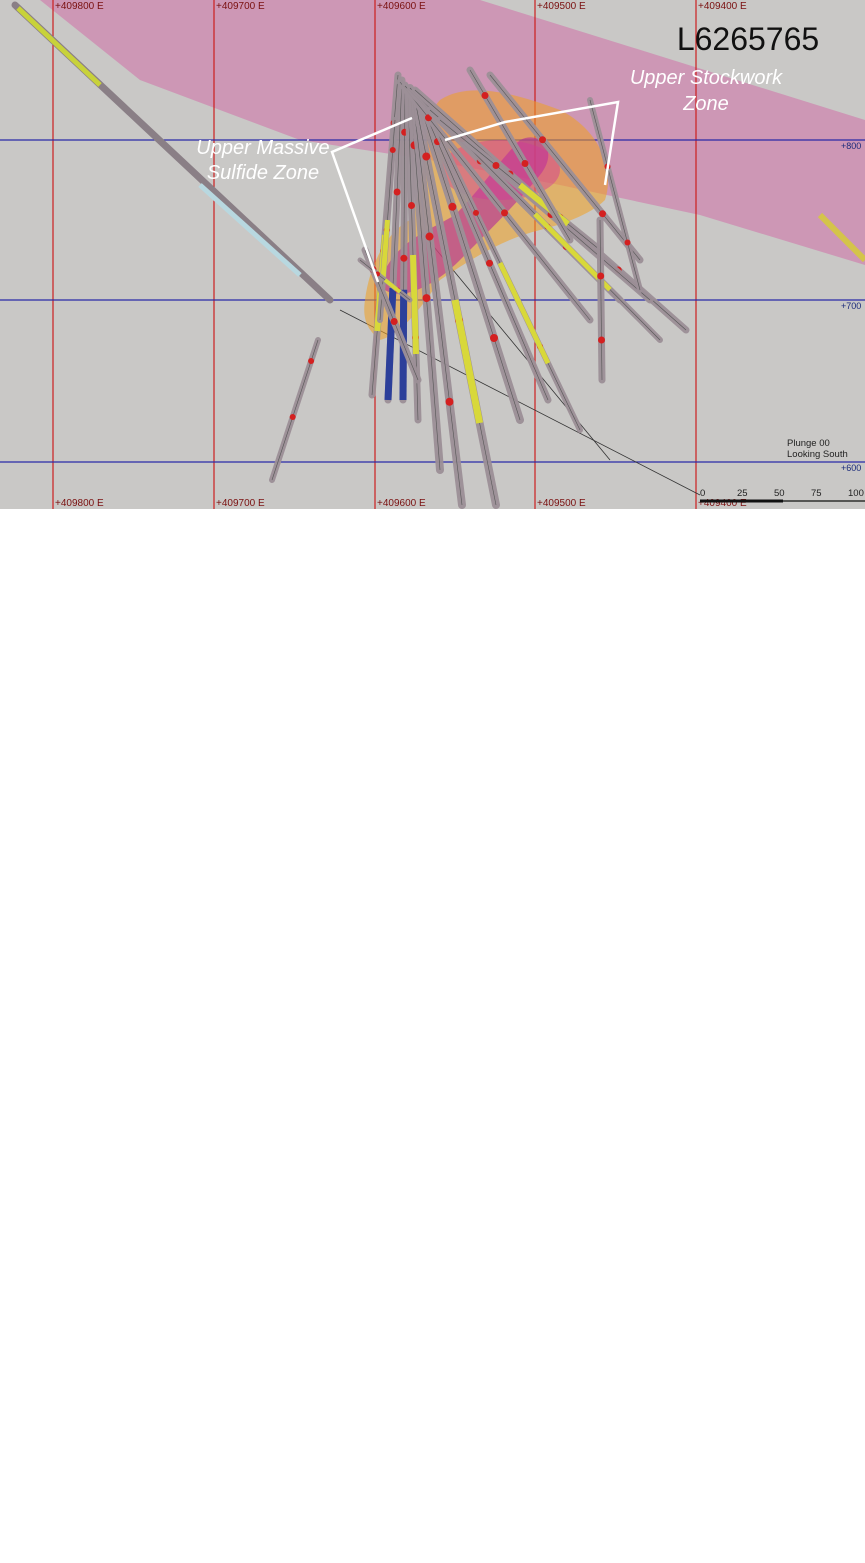 The image size is (865, 1563). I want to click on drill-hole-interval, so click(467, 361).